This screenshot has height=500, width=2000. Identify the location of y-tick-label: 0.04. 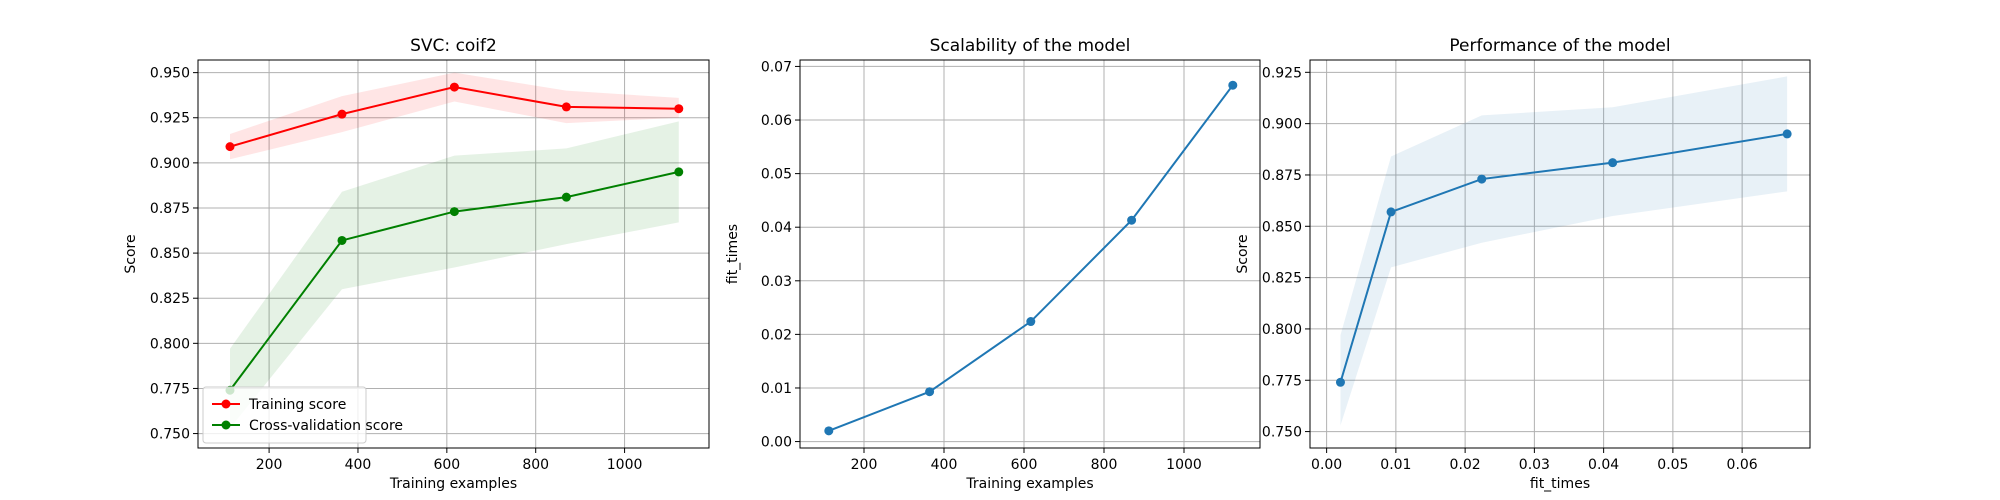
(776, 228).